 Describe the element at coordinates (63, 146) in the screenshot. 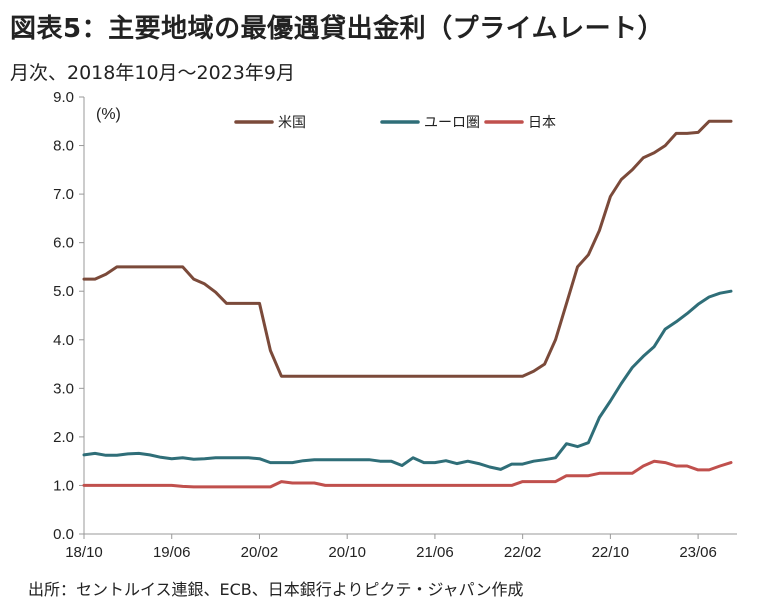

I see `y-tick-label: 8.0` at that location.